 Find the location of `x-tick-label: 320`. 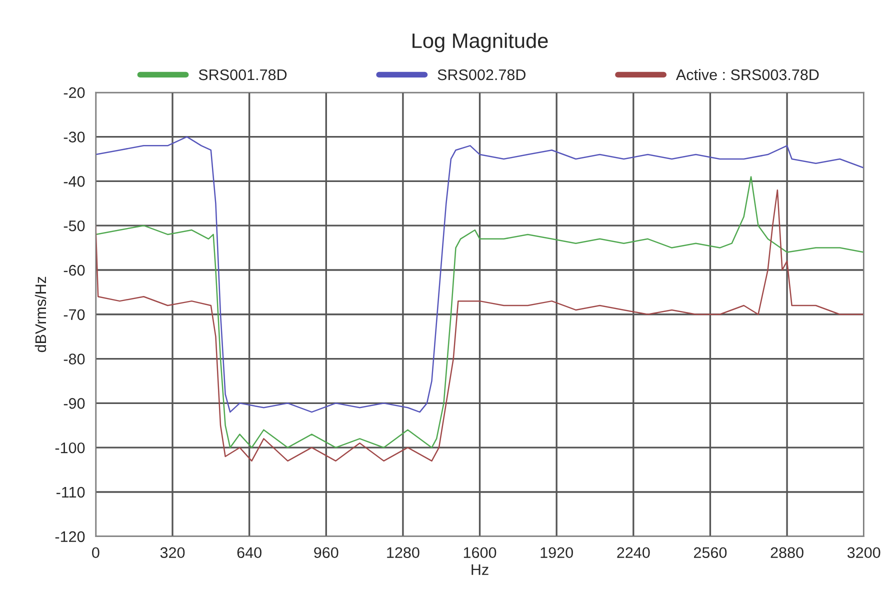

x-tick-label: 320 is located at coordinates (172, 552).